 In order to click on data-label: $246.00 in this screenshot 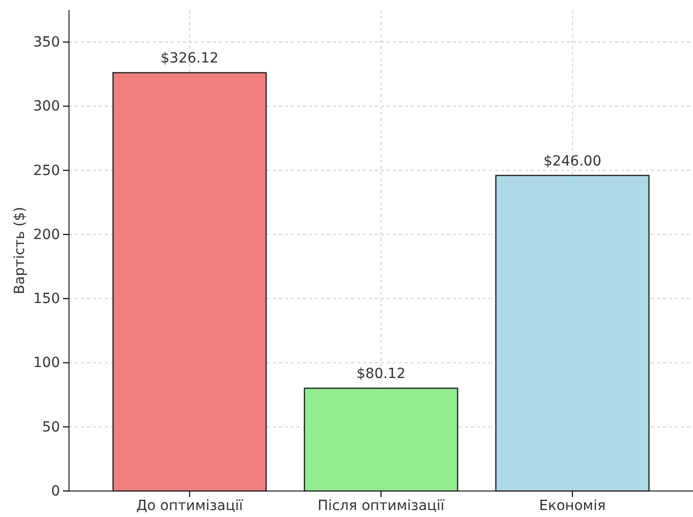, I will do `click(572, 161)`.